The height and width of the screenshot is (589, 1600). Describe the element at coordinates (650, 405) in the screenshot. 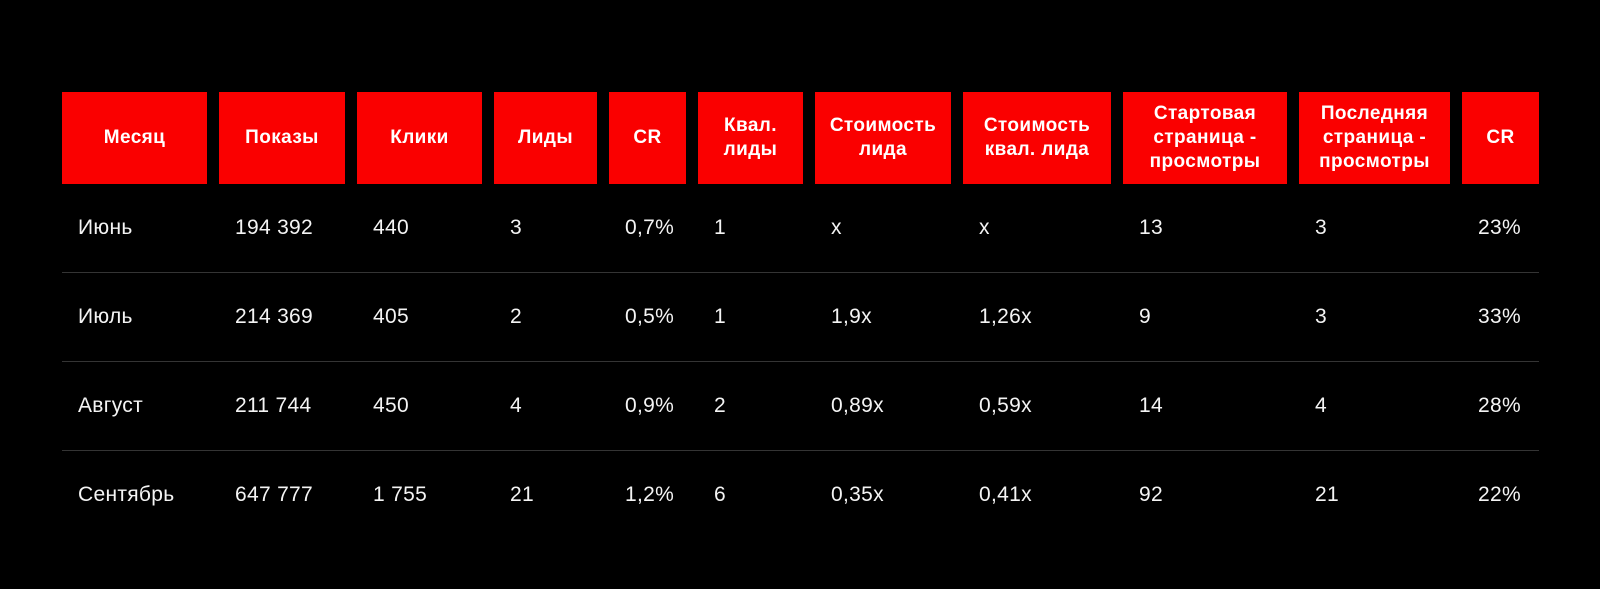

I see `table-cell: 0,9%` at that location.